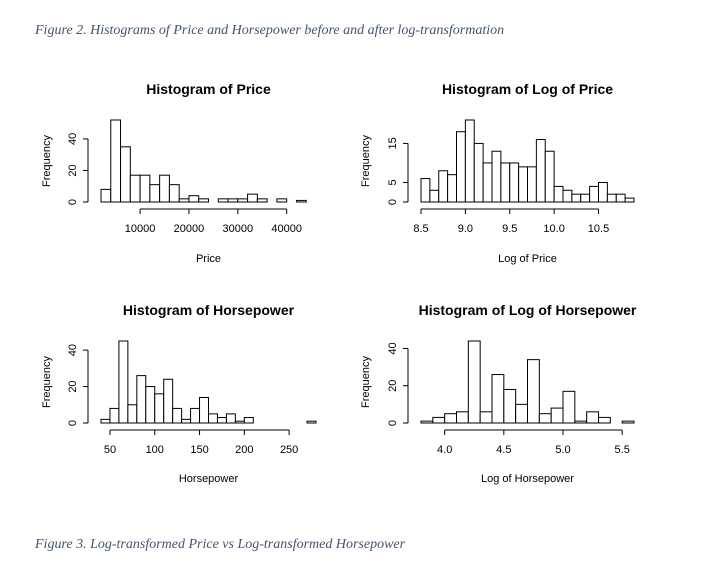  Describe the element at coordinates (238, 229) in the screenshot. I see `x-tick-label: 30000` at that location.